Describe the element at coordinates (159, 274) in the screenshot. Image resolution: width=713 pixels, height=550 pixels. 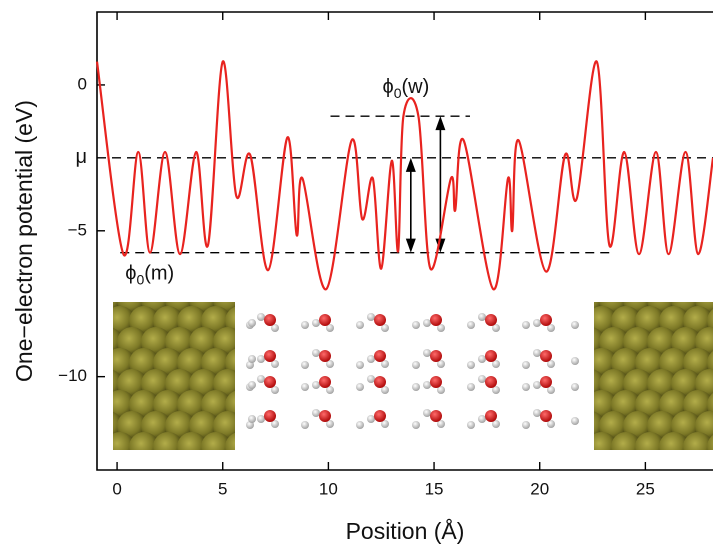
I see `label-suffix: (m)` at that location.